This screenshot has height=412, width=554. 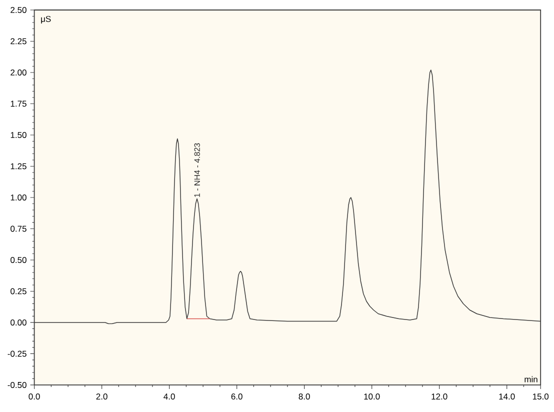 I want to click on x-axis-title: min, so click(x=531, y=379).